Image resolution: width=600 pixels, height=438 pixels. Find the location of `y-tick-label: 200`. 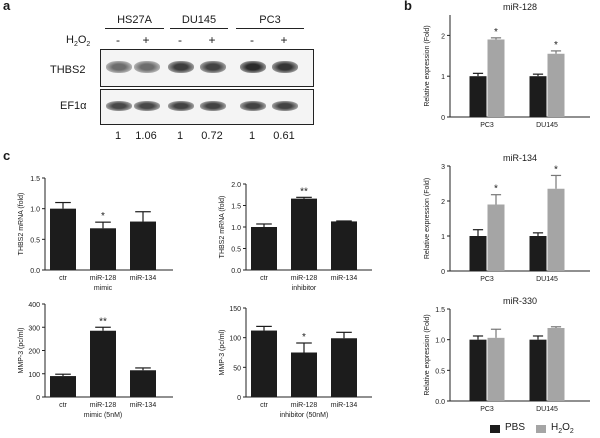

y-tick-label: 200 is located at coordinates (34, 352).